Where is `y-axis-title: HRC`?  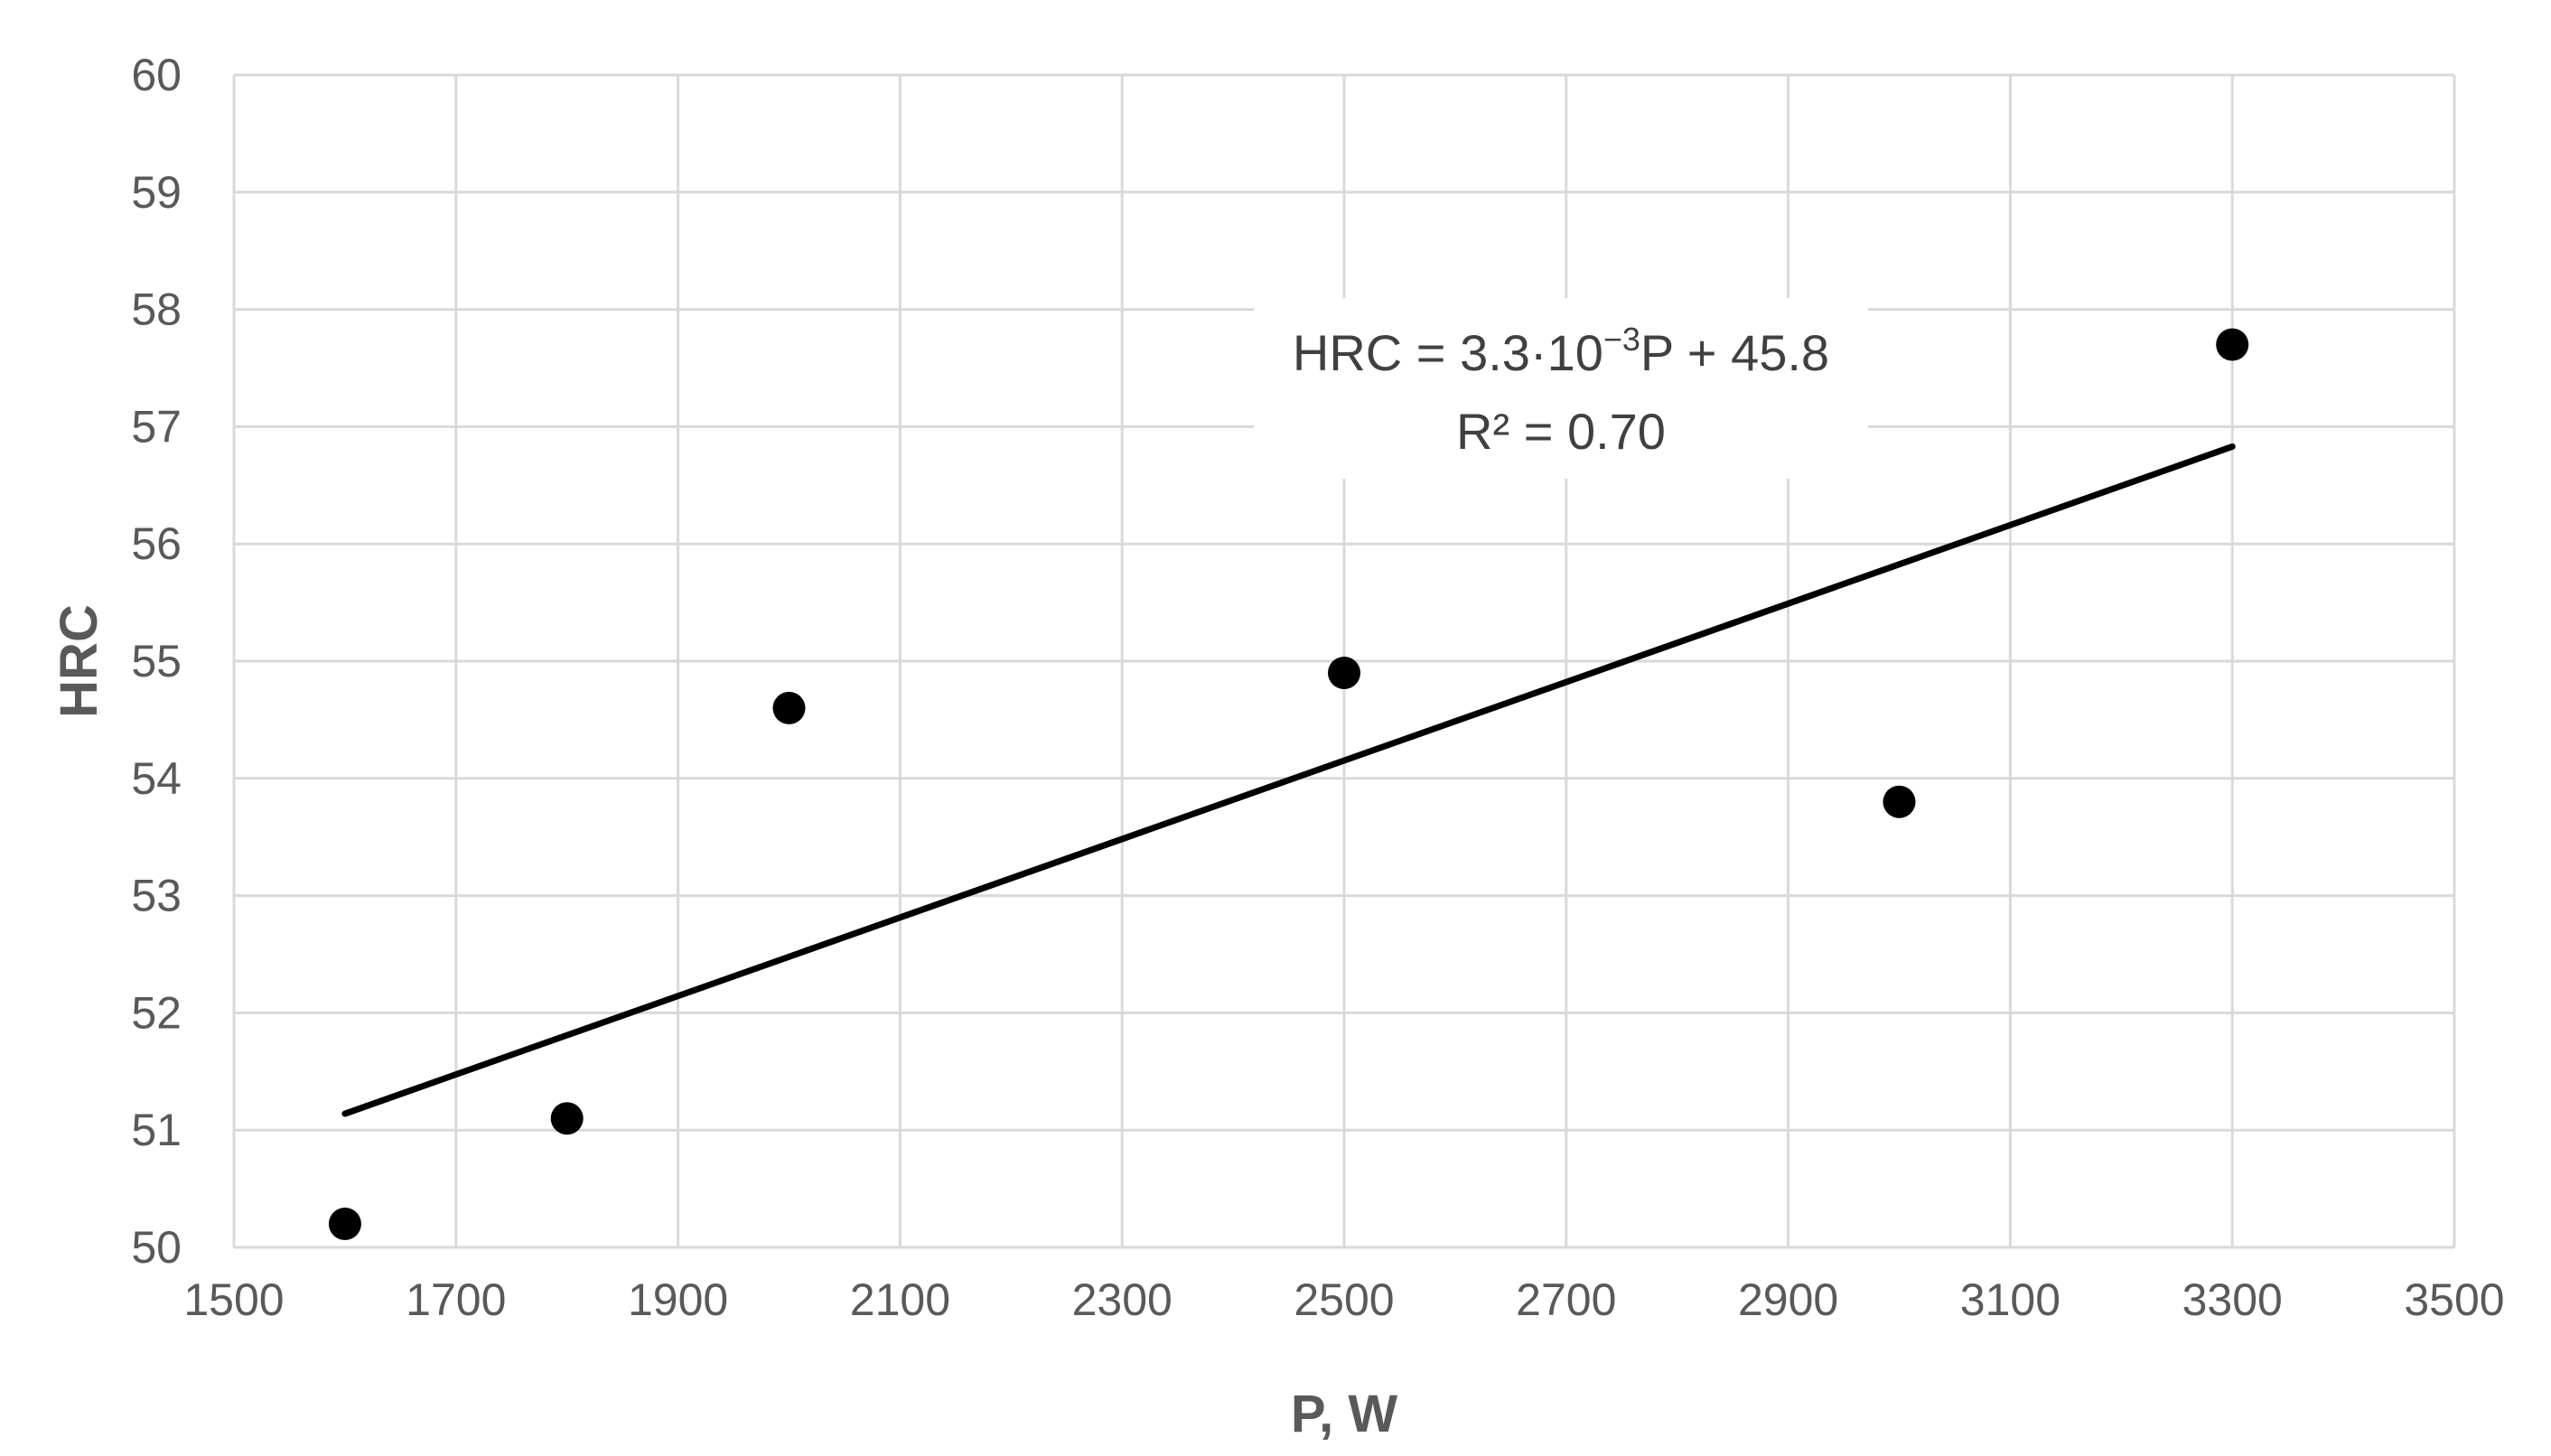 y-axis-title: HRC is located at coordinates (79, 661).